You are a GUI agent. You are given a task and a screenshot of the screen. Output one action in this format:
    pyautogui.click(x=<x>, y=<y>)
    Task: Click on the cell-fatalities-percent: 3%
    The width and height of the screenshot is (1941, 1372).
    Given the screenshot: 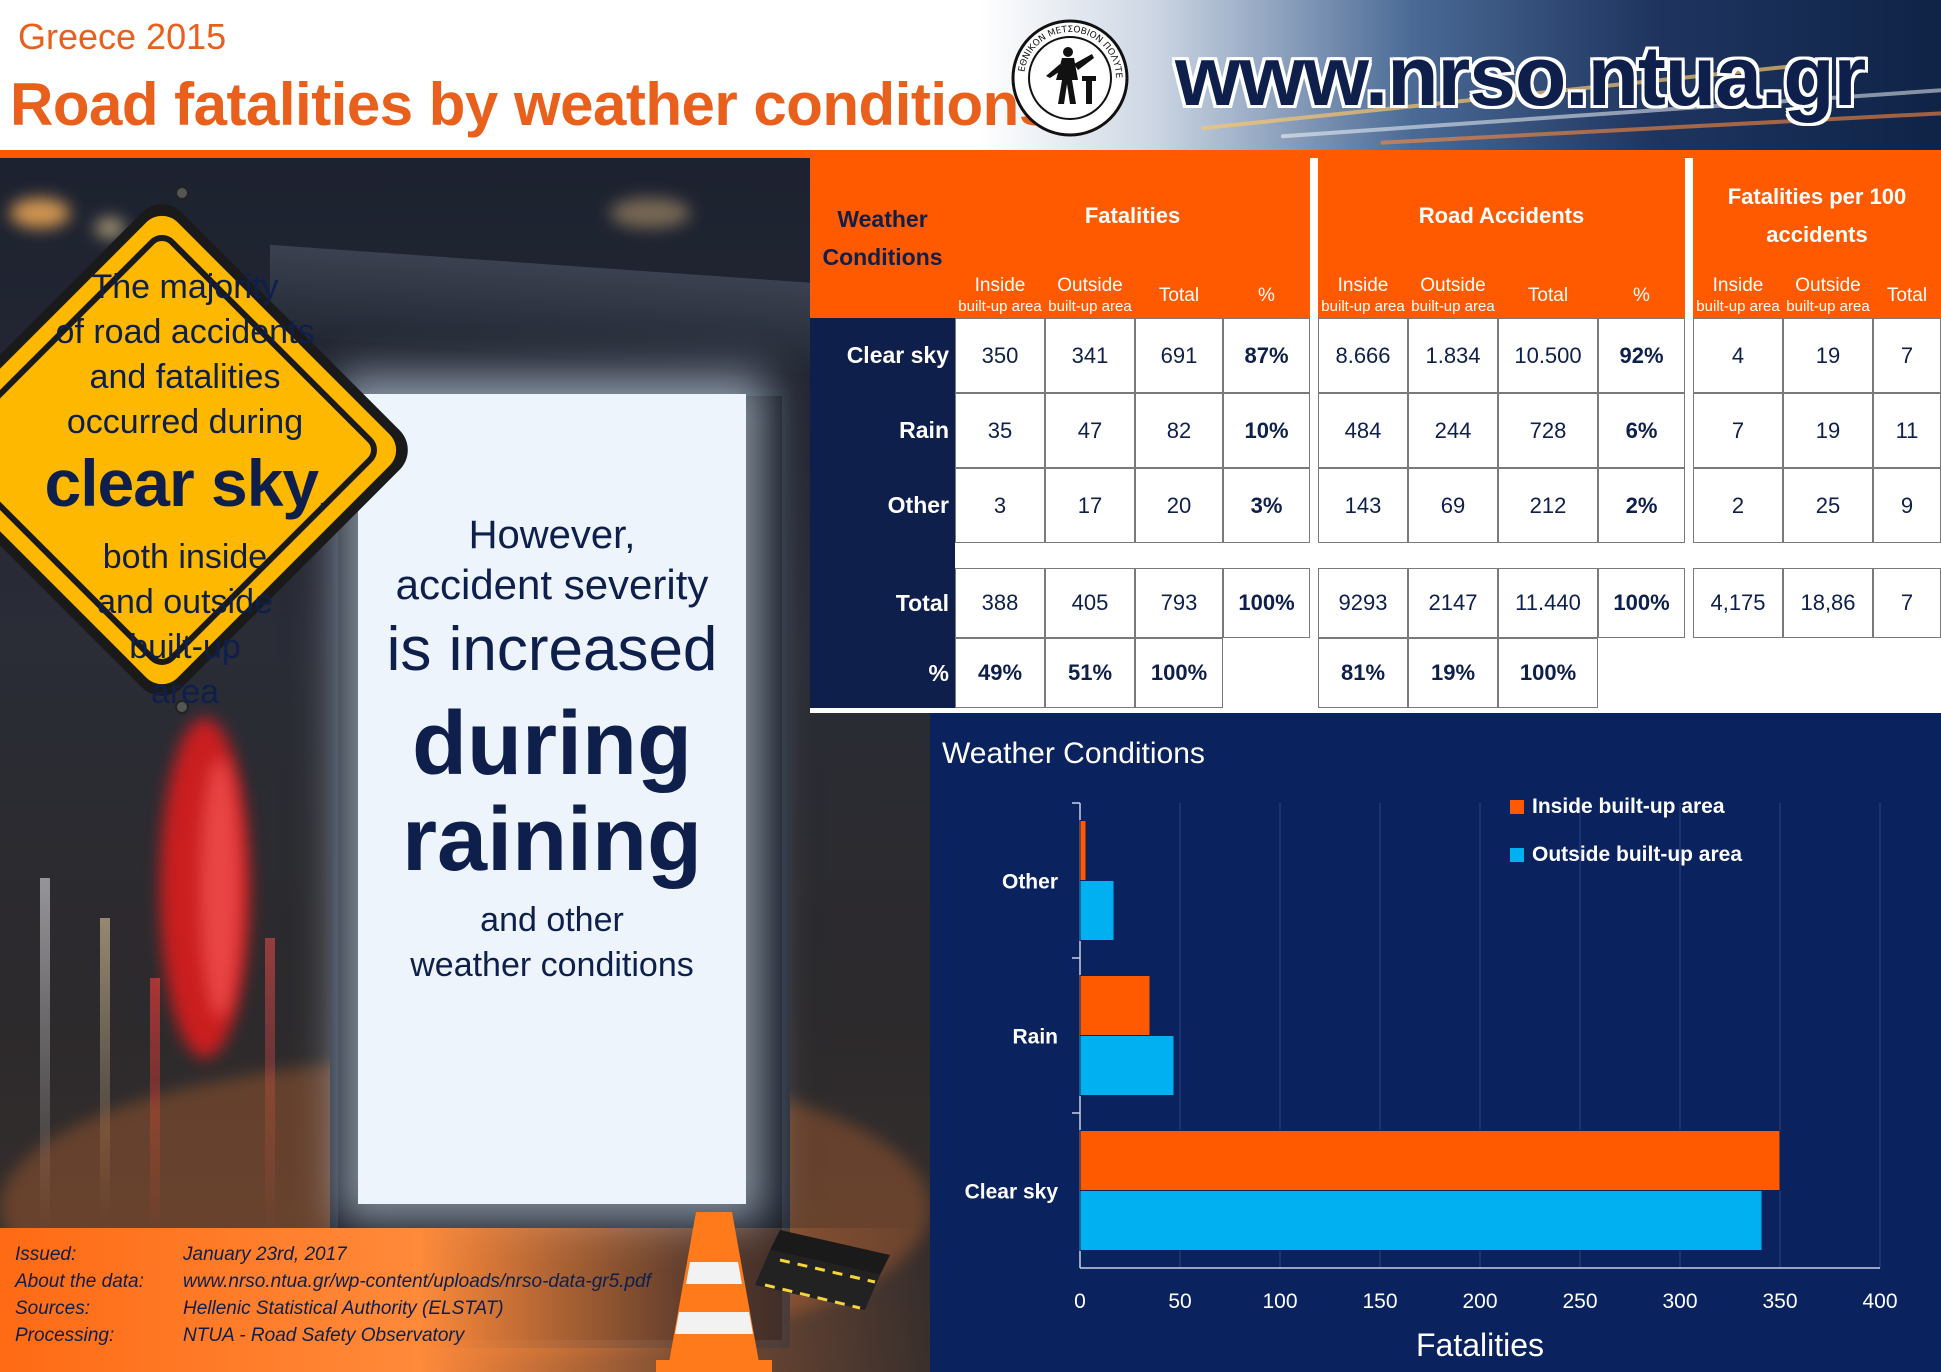 What is the action you would take?
    pyautogui.click(x=1266, y=505)
    